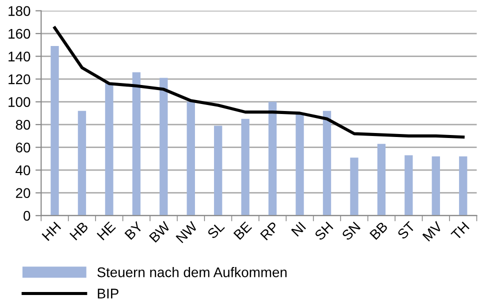  What do you see at coordinates (19, 79) in the screenshot?
I see `y-tick-label: 120` at bounding box center [19, 79].